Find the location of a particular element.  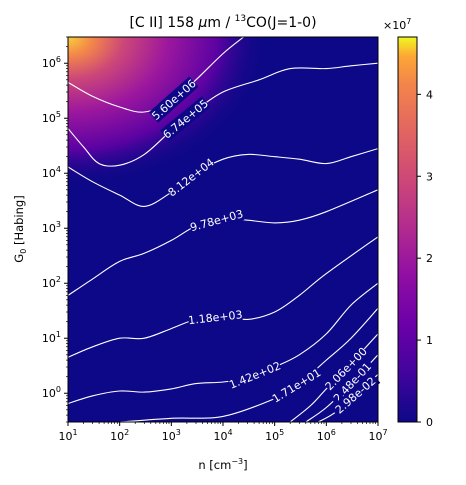

contour-line is located at coordinates (223, 177).